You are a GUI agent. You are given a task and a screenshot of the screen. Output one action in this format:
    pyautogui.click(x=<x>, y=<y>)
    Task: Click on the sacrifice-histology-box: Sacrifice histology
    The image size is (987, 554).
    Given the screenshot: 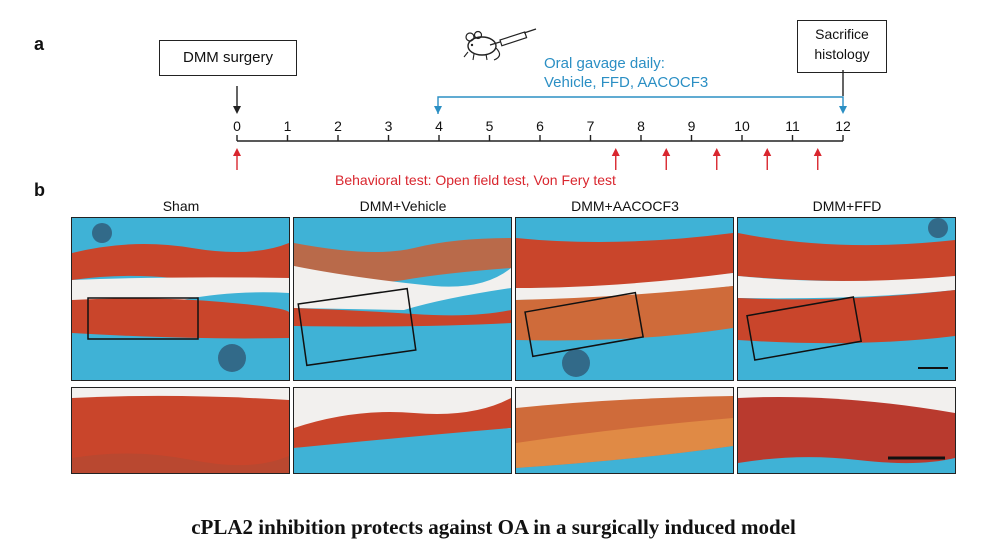 What is the action you would take?
    pyautogui.click(x=842, y=46)
    